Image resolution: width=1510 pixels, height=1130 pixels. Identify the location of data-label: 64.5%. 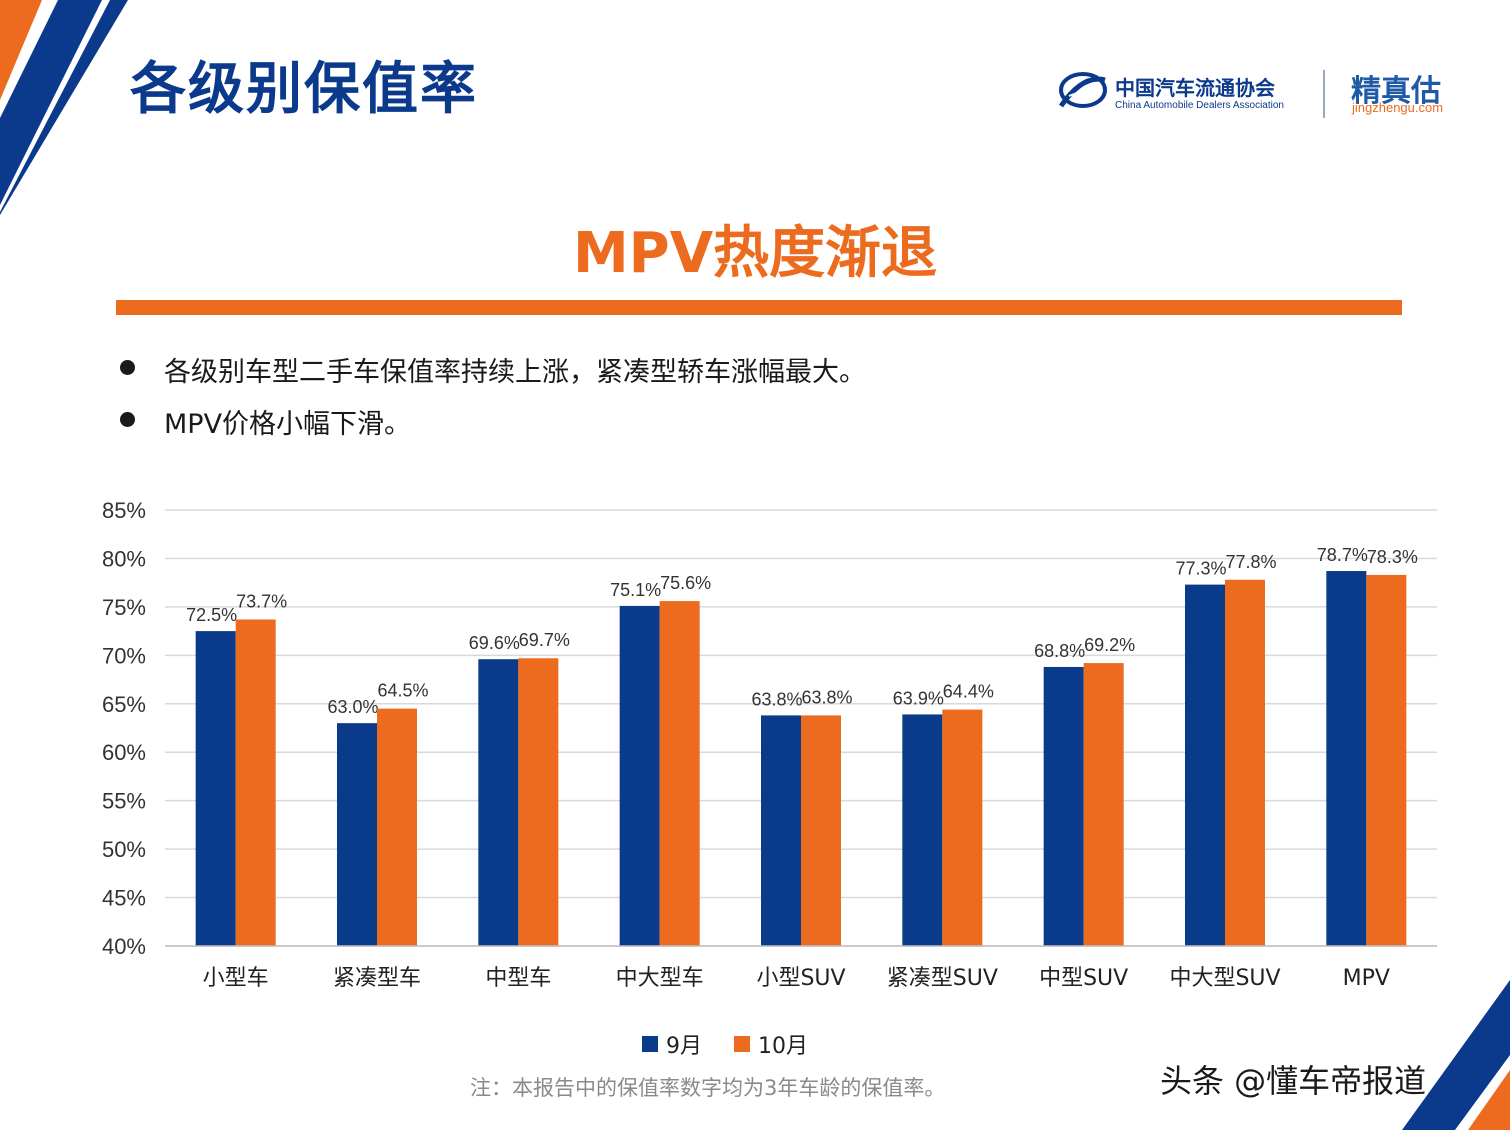
(402, 691).